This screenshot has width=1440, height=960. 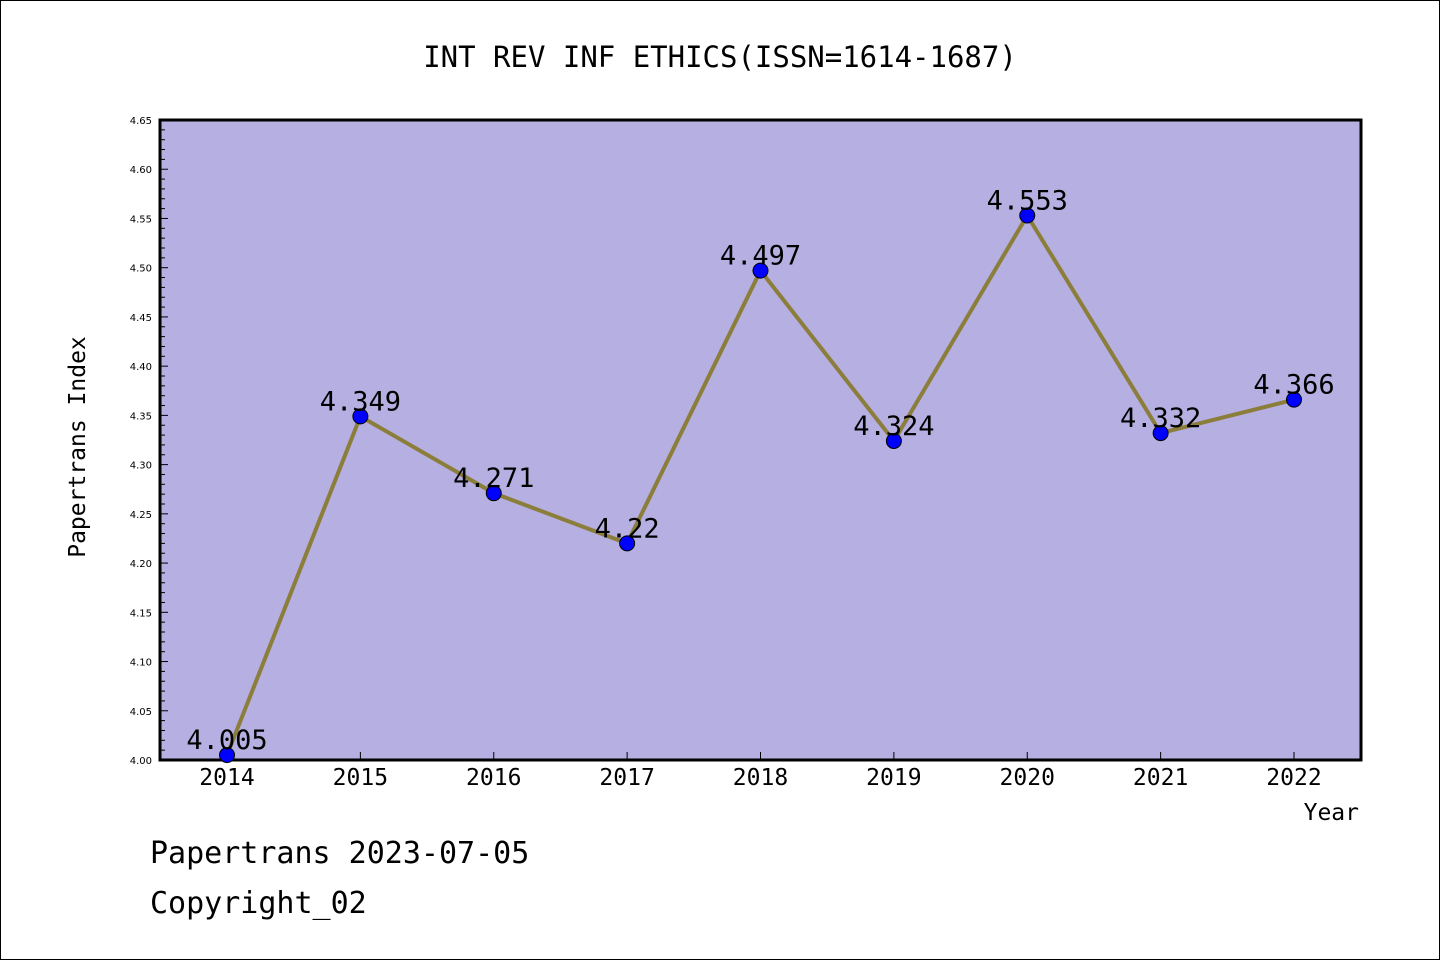 What do you see at coordinates (78, 447) in the screenshot?
I see `y-axis-label: Papertrans Index` at bounding box center [78, 447].